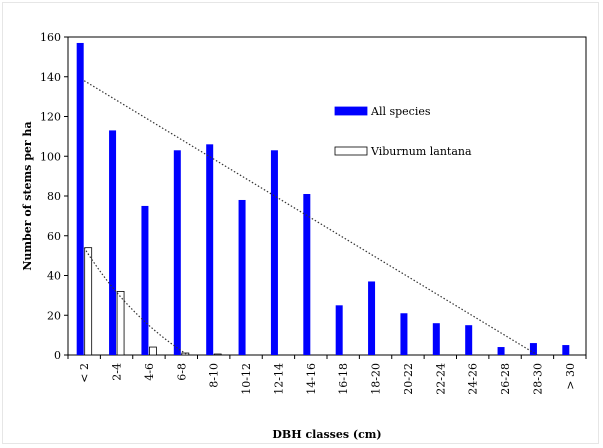 The height and width of the screenshot is (448, 603). I want to click on y-tick-label: 80, so click(54, 196).